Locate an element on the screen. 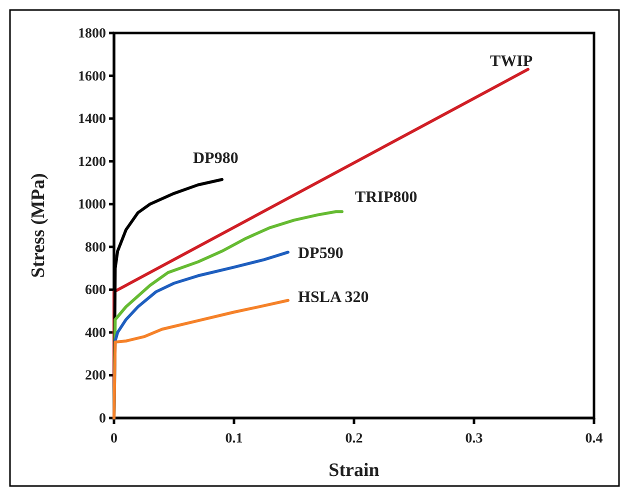  x-tick-label: 0.3 is located at coordinates (474, 438).